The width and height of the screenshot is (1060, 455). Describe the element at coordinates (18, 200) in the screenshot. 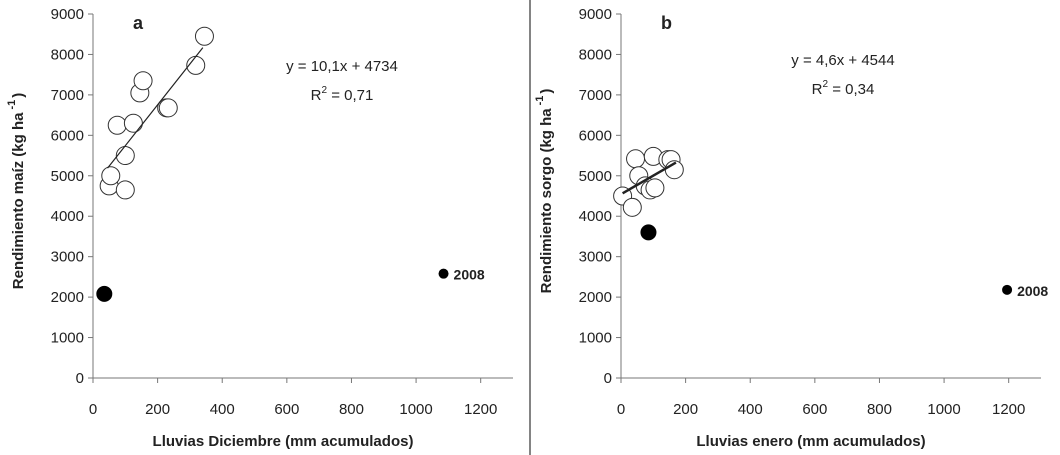

I see `y-axis-label-main: Rendimiento maíz (kg ha` at that location.